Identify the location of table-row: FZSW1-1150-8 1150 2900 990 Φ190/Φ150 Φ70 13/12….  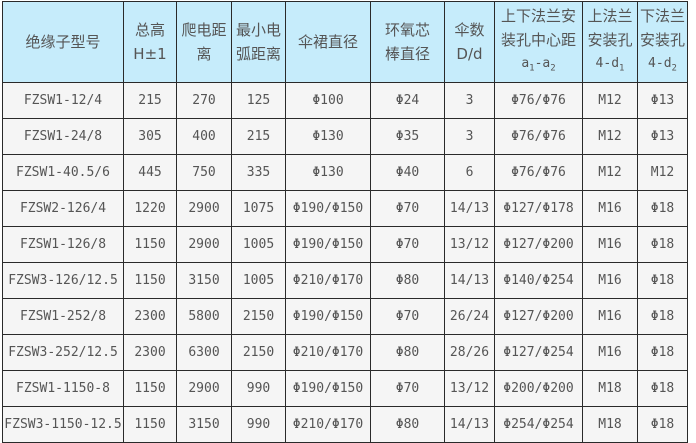
(345, 388).